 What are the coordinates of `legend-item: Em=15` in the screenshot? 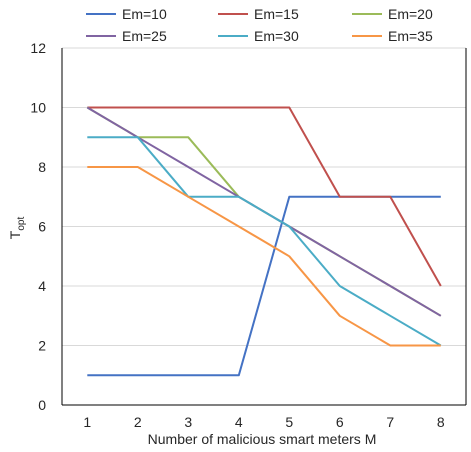 It's located at (258, 14).